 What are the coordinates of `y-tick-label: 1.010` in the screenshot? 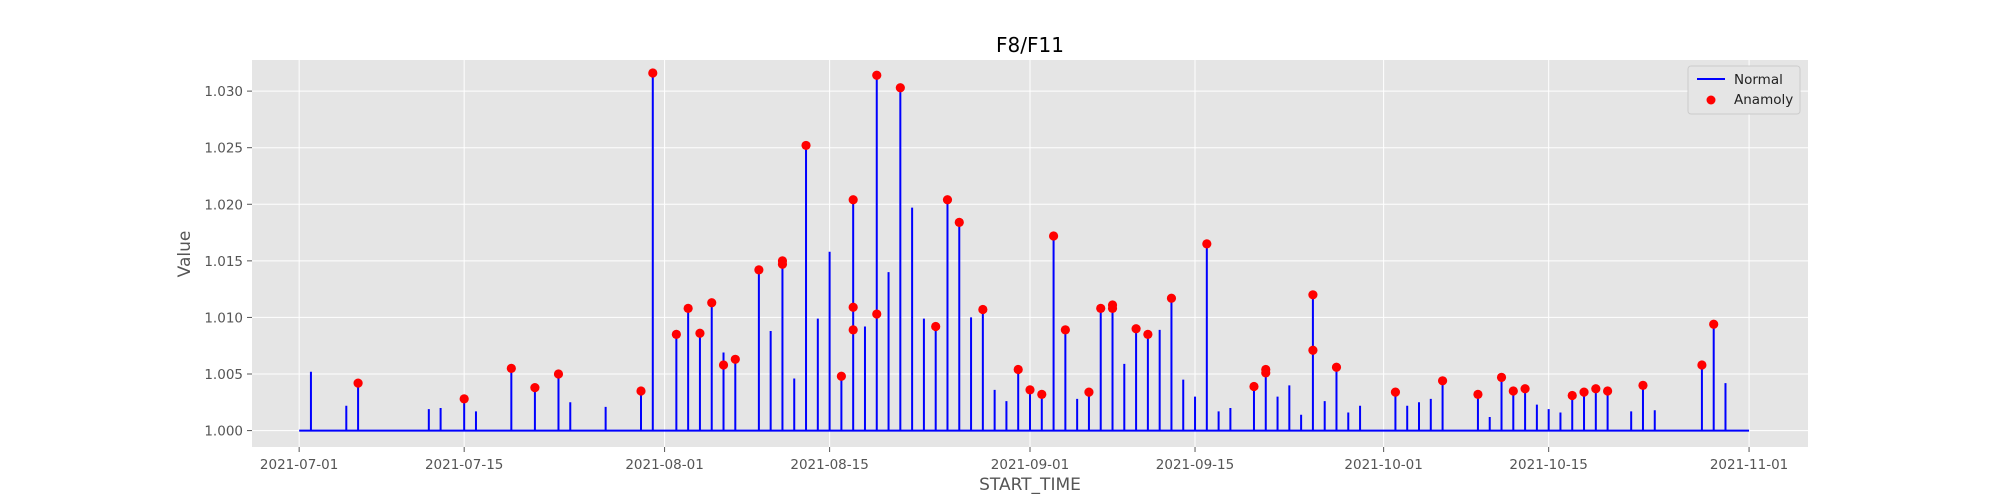 It's located at (223, 318).